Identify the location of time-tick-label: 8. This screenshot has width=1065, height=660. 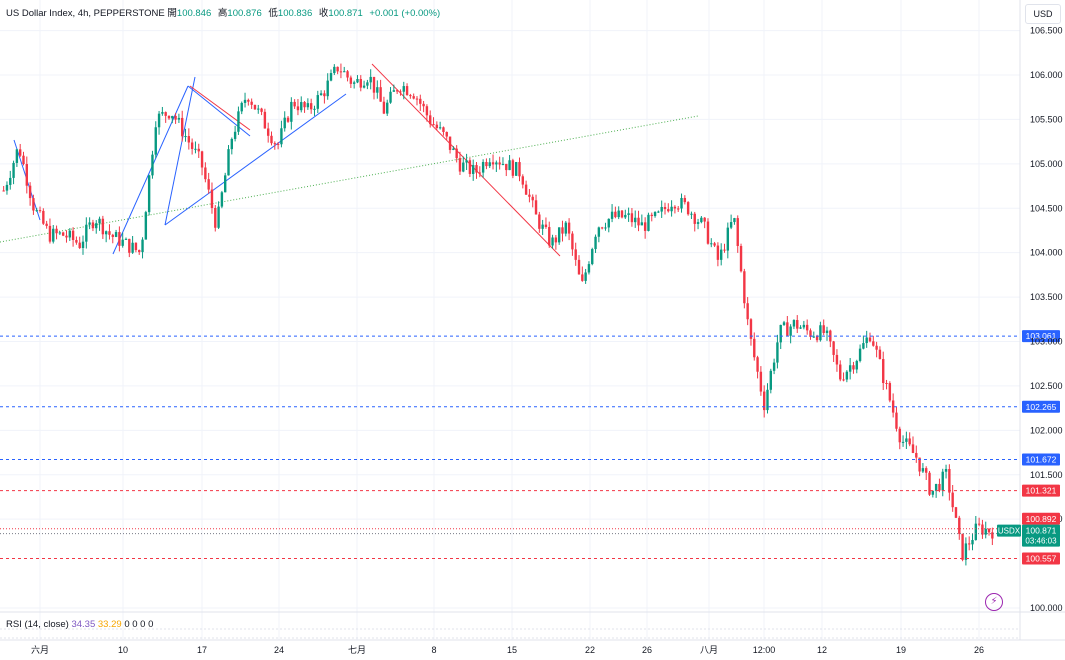
(433, 650).